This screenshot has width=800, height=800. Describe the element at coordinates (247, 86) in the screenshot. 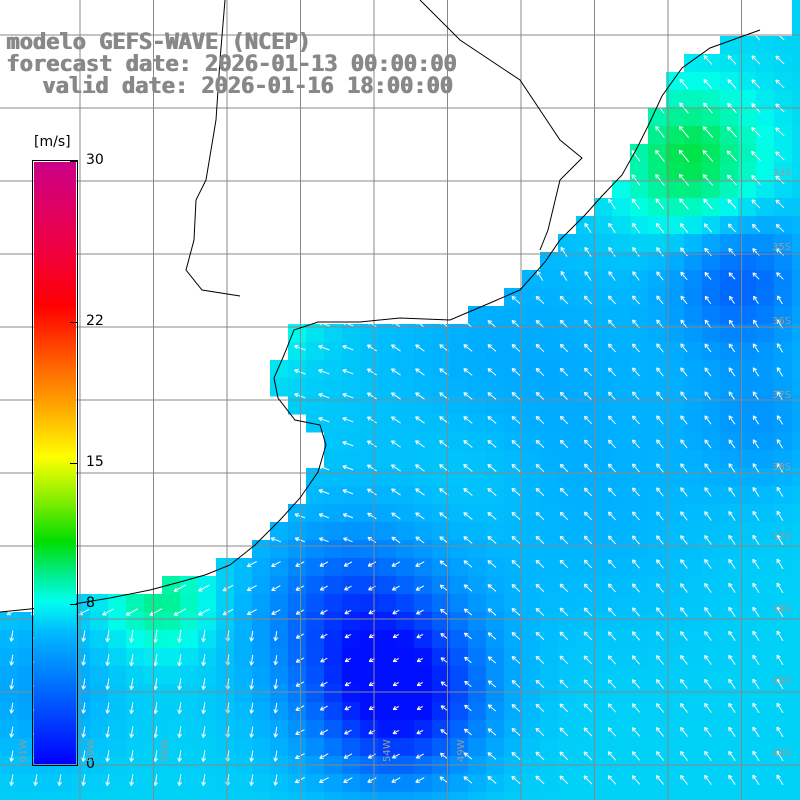

I see `valid-date: valid date: 2026-01-16 18:00:00` at that location.